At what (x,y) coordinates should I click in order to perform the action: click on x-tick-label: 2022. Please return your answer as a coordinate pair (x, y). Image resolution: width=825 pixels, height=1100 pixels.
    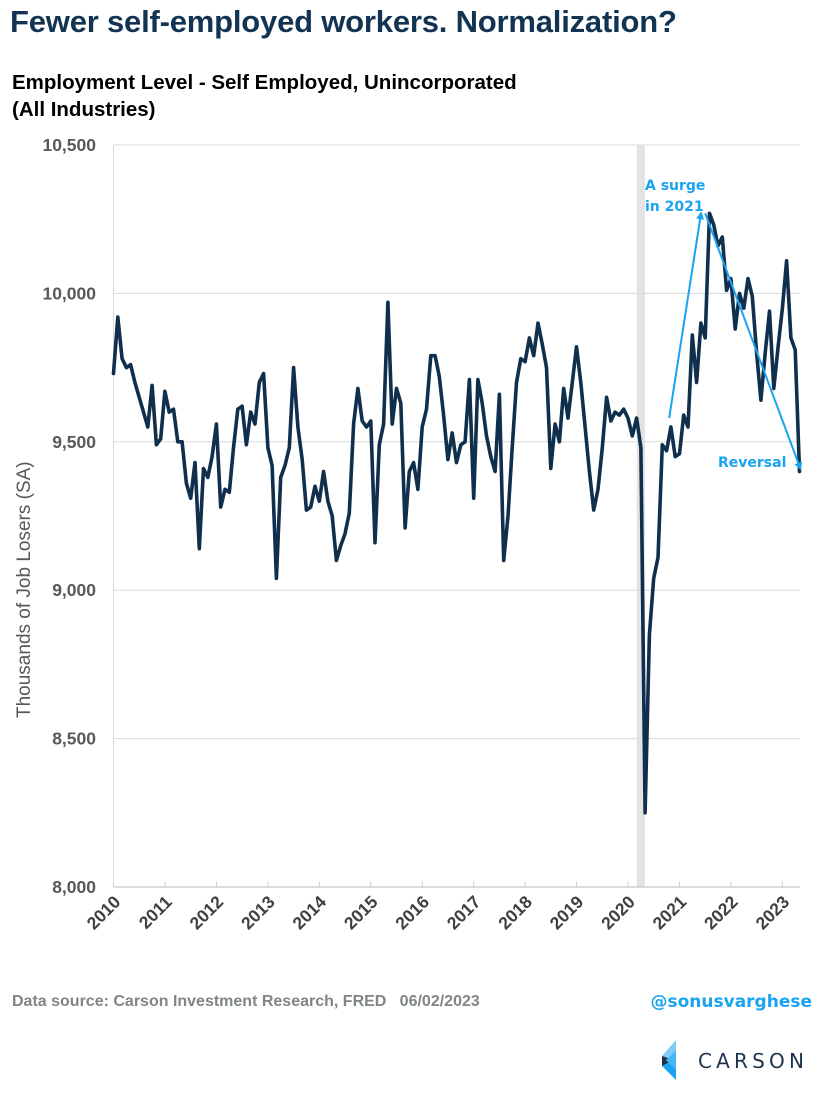
    Looking at the image, I should click on (721, 913).